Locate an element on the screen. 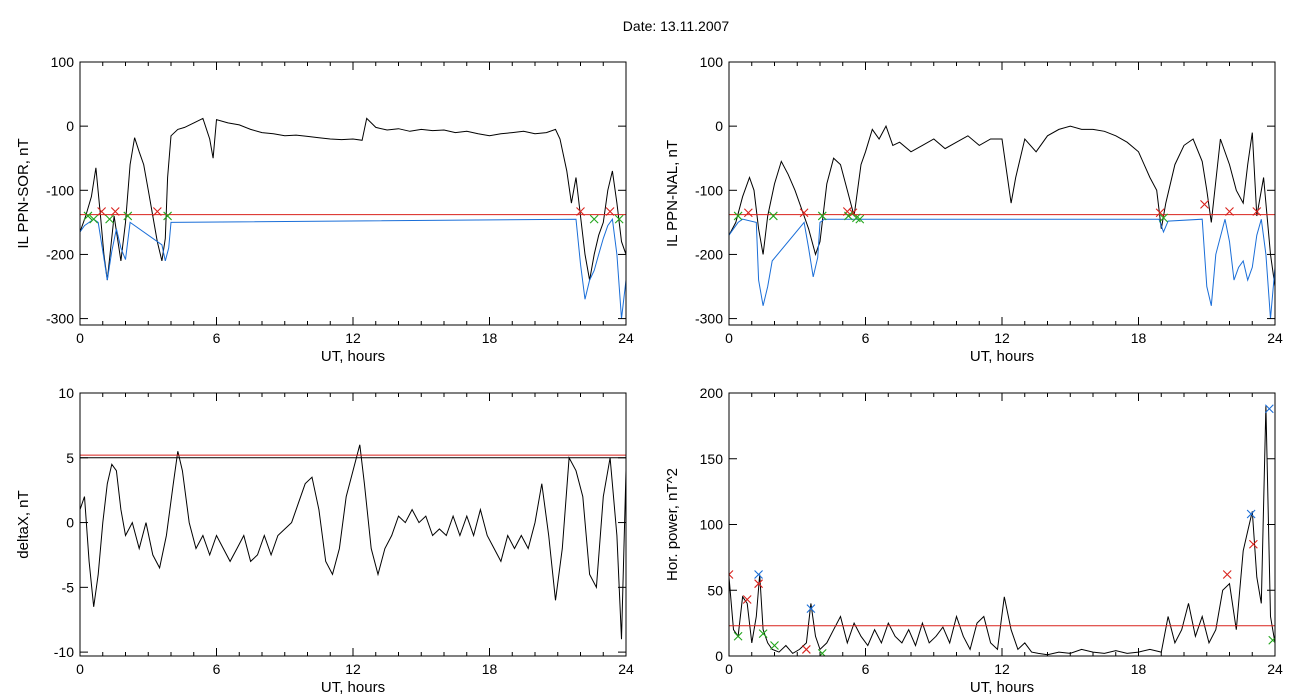 The width and height of the screenshot is (1300, 700). y-tick-label: -10 is located at coordinates (64, 652).